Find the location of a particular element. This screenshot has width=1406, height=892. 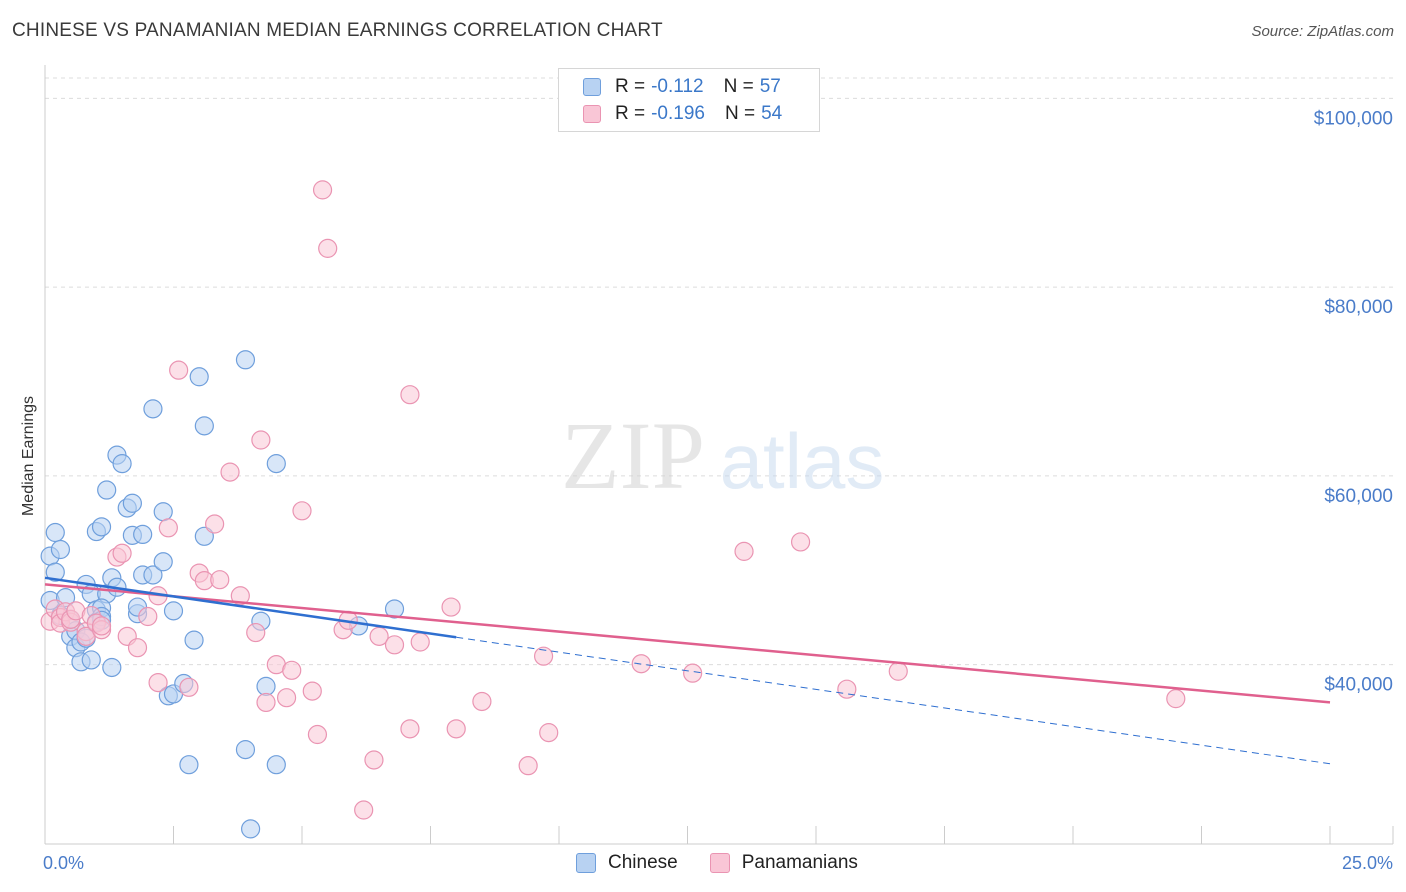

y-axis-label: Median Earnings is located at coordinates (28, 456).